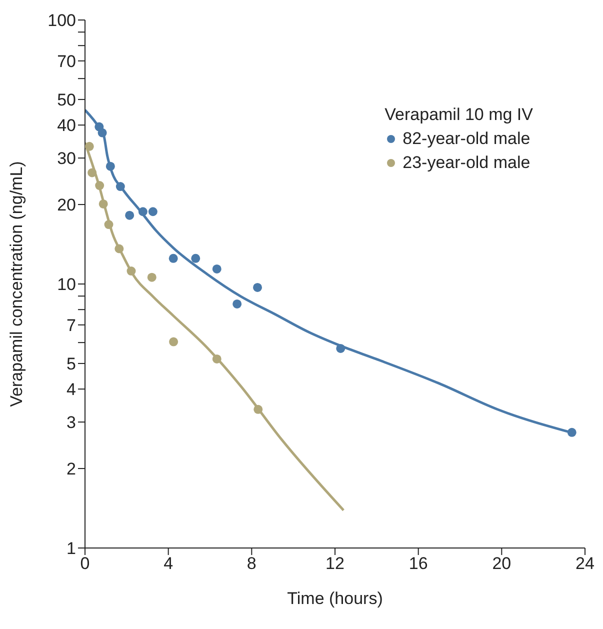 The width and height of the screenshot is (603, 629). What do you see at coordinates (66, 100) in the screenshot?
I see `y-tick-label: 50` at bounding box center [66, 100].